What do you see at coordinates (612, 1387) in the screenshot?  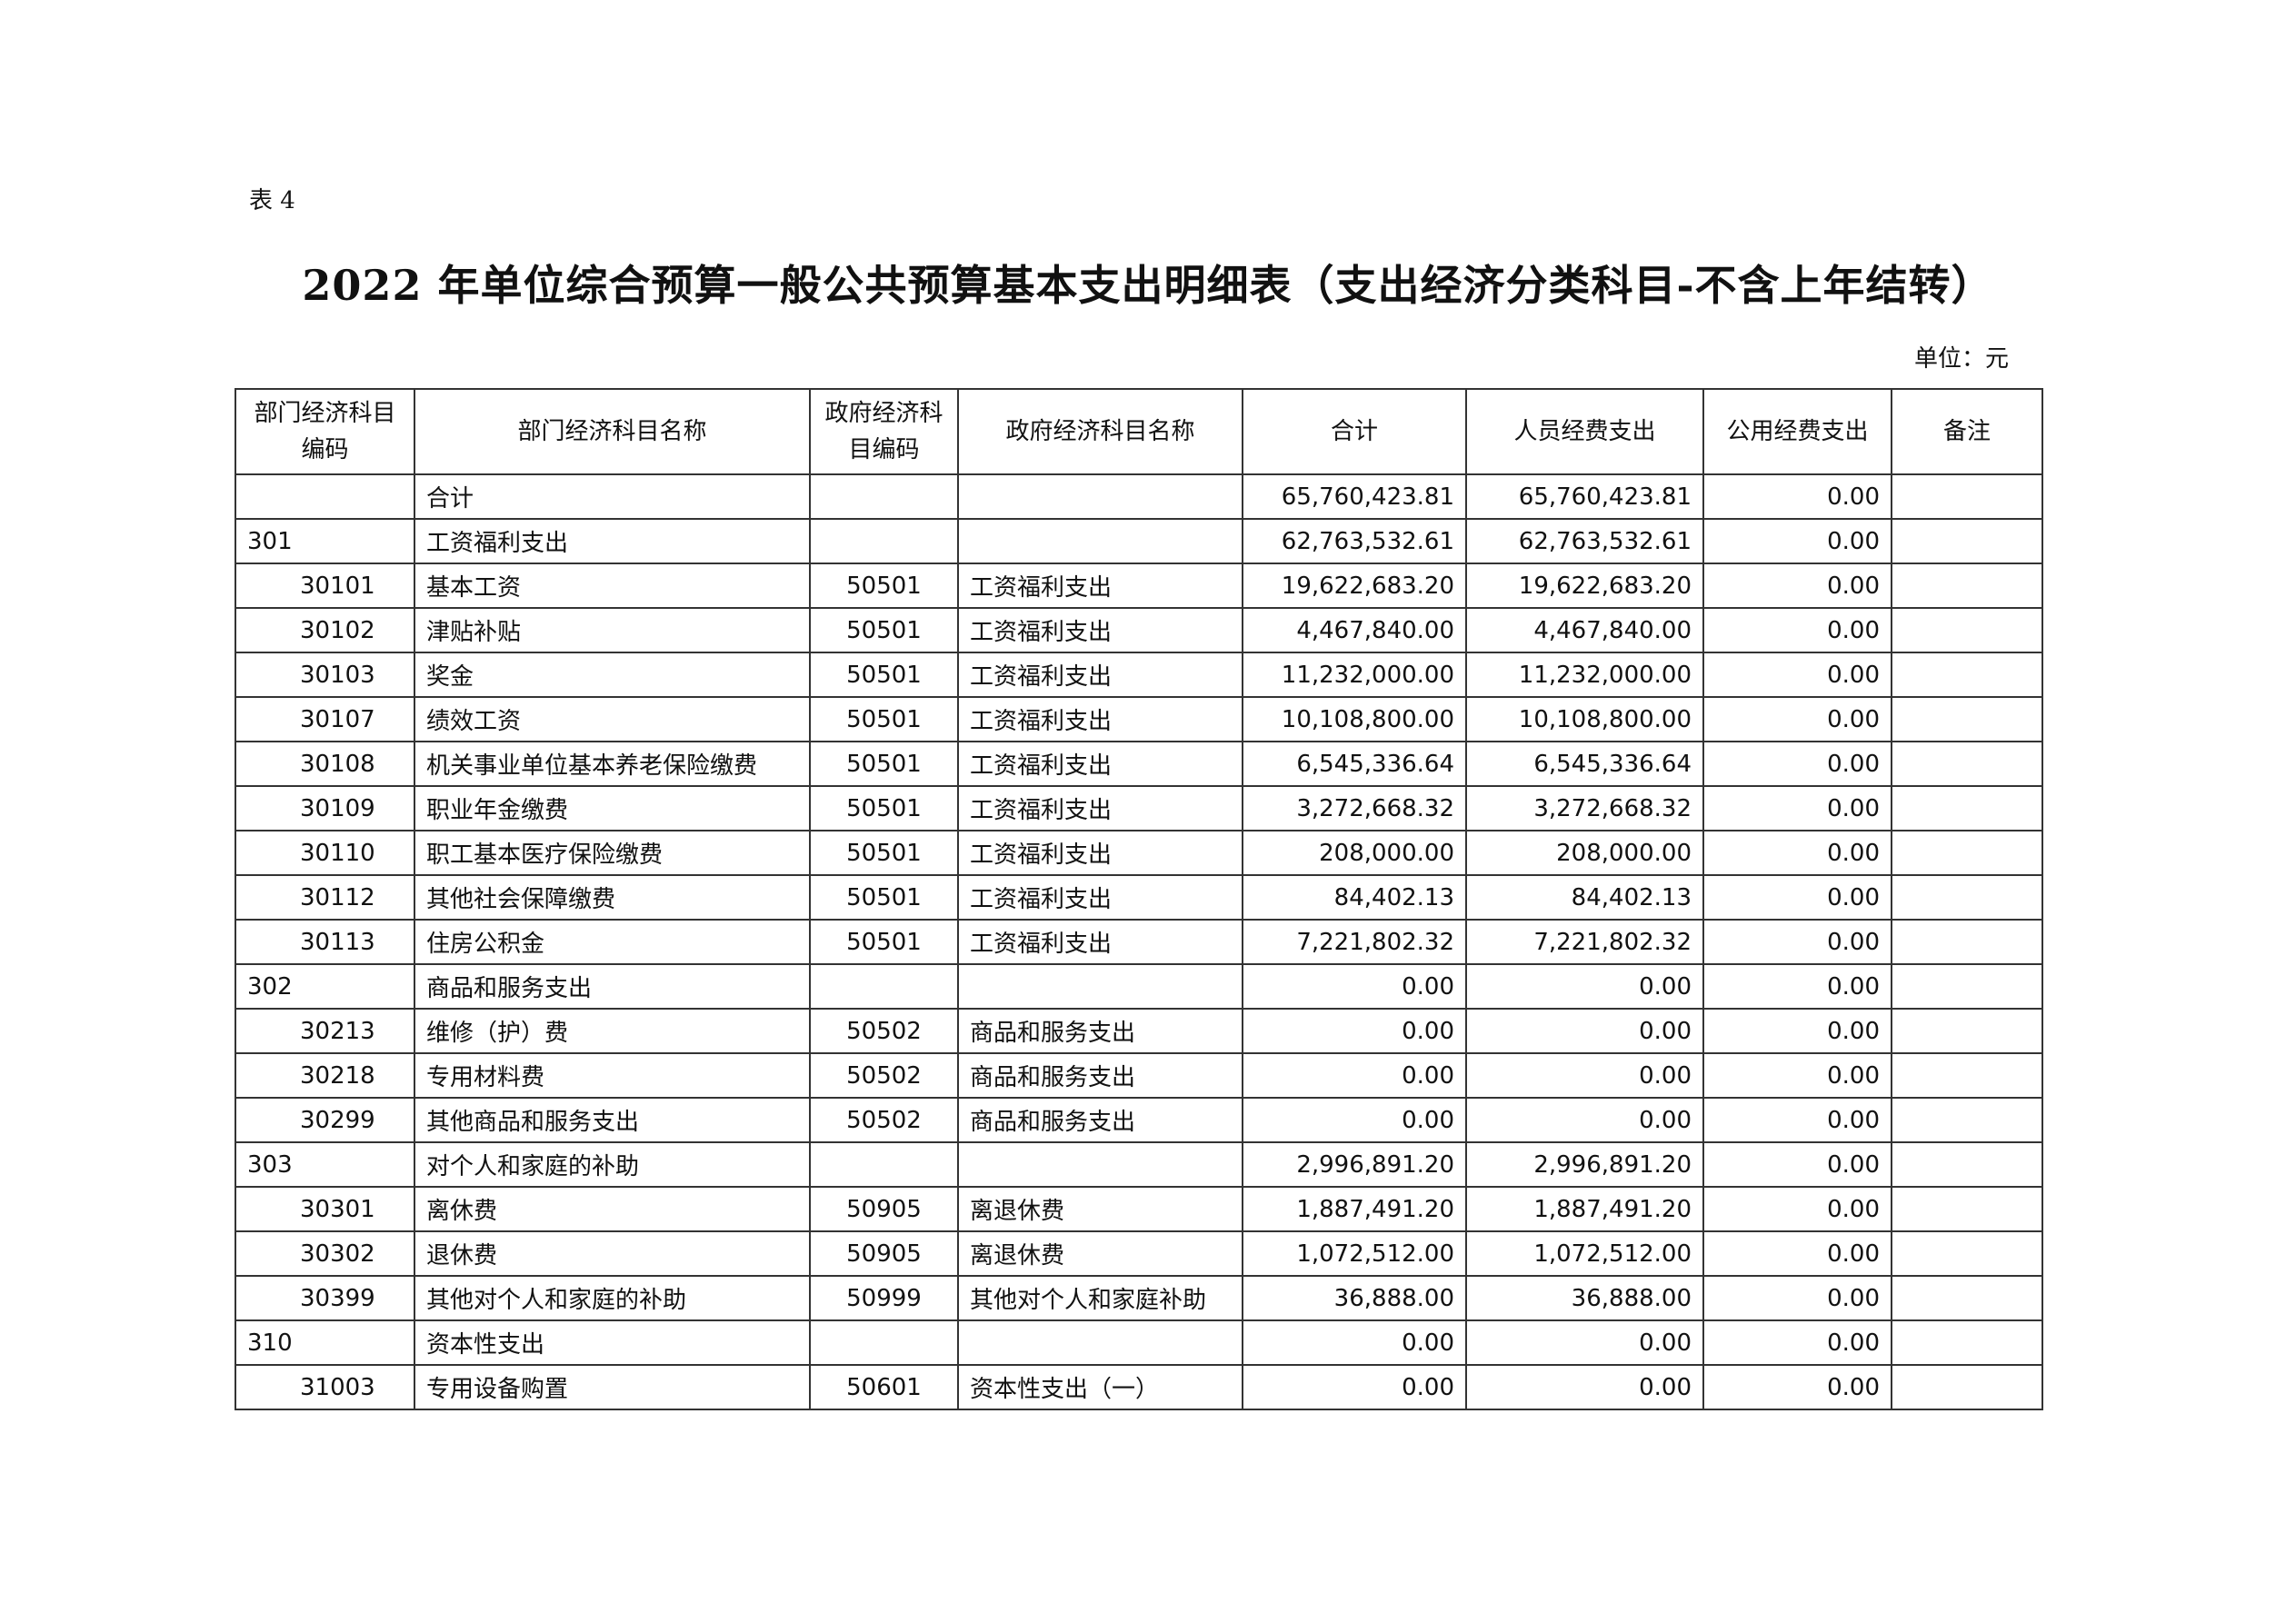 I see `name-cell: 专用设备购置` at bounding box center [612, 1387].